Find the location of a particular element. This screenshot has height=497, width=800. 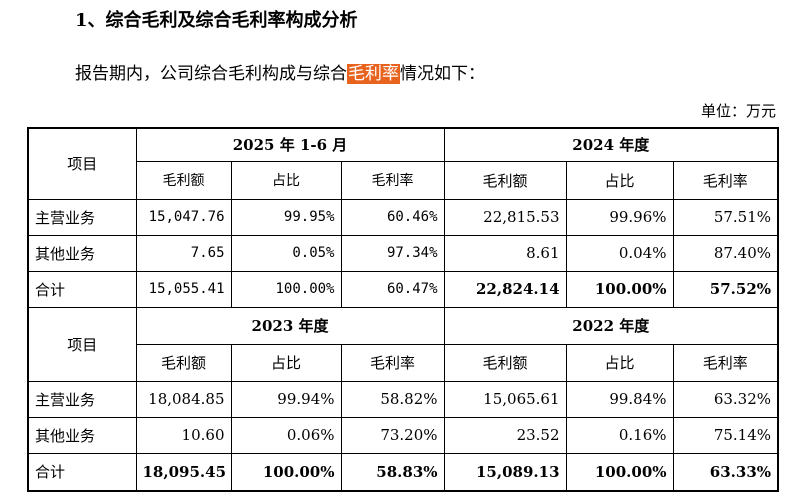

cell: 15,047.76 is located at coordinates (183, 217).